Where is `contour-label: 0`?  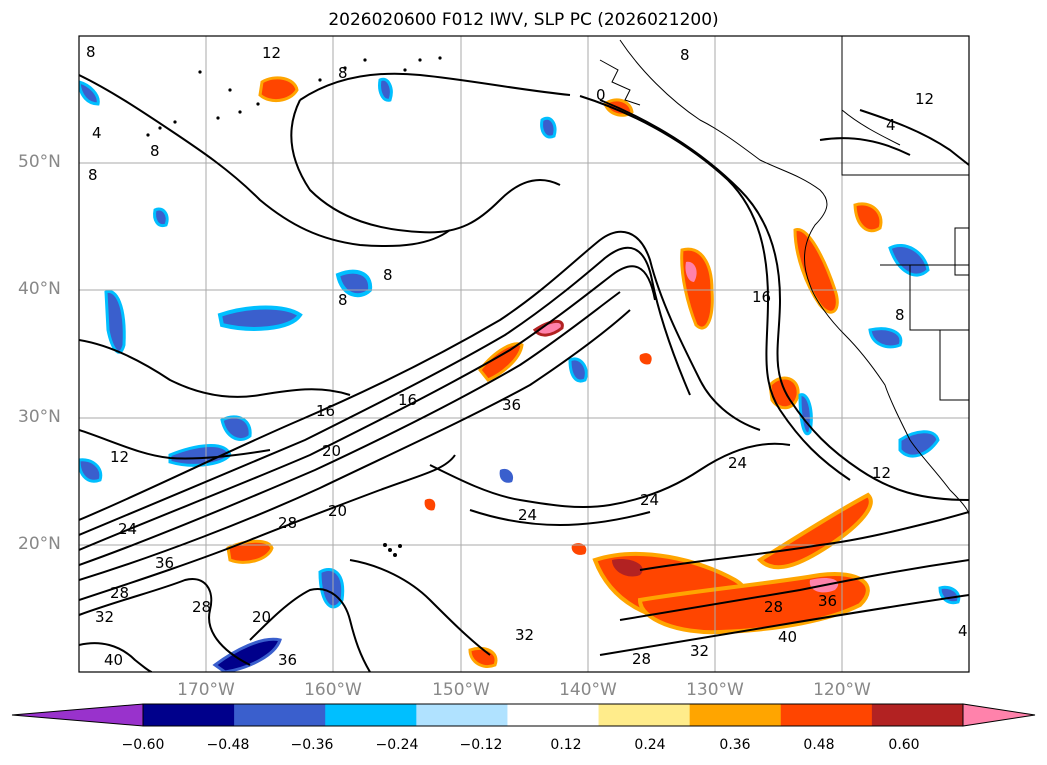 contour-label: 0 is located at coordinates (601, 95).